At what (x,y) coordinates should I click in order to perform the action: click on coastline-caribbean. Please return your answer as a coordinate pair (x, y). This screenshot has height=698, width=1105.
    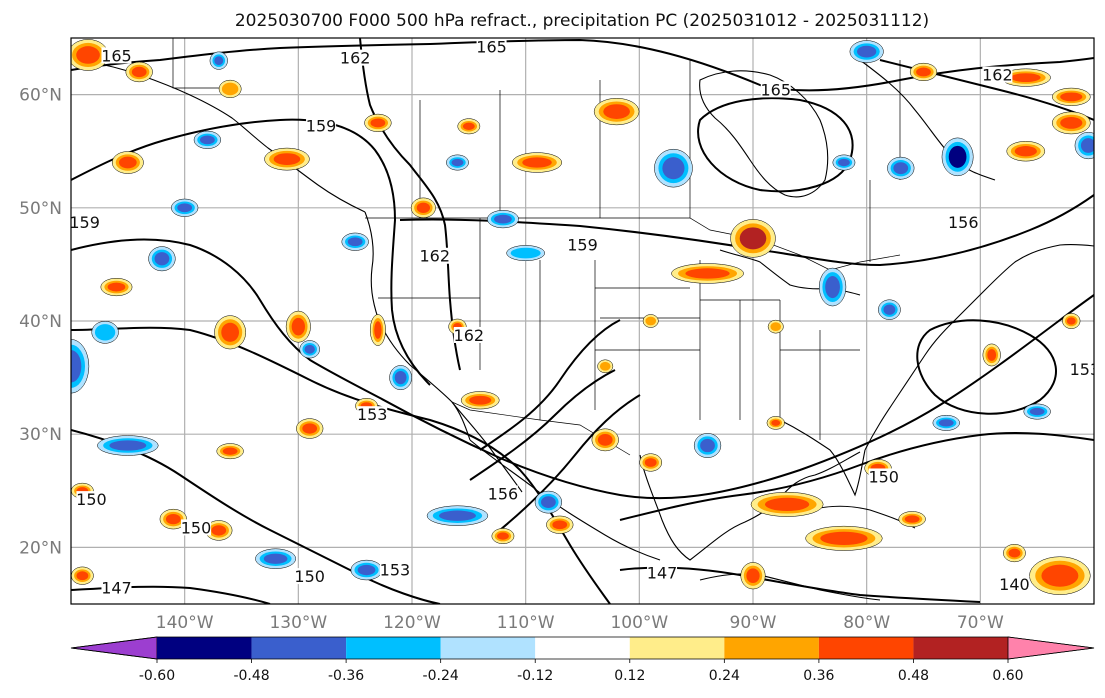
    Looking at the image, I should click on (790, 587).